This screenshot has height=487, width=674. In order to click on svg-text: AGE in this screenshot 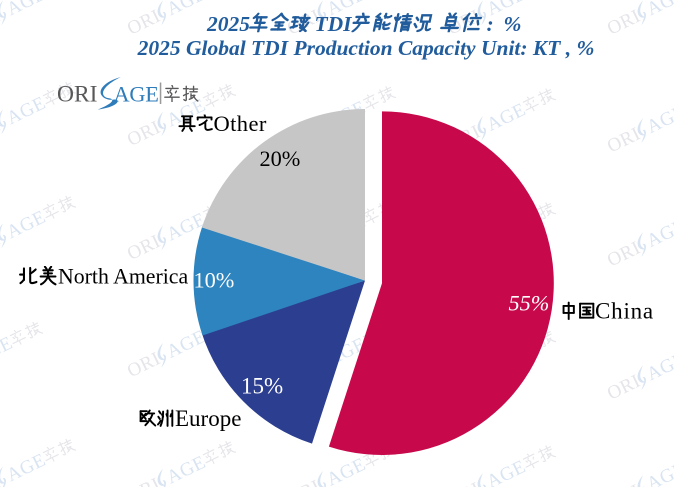, I will do `click(136, 94)`.